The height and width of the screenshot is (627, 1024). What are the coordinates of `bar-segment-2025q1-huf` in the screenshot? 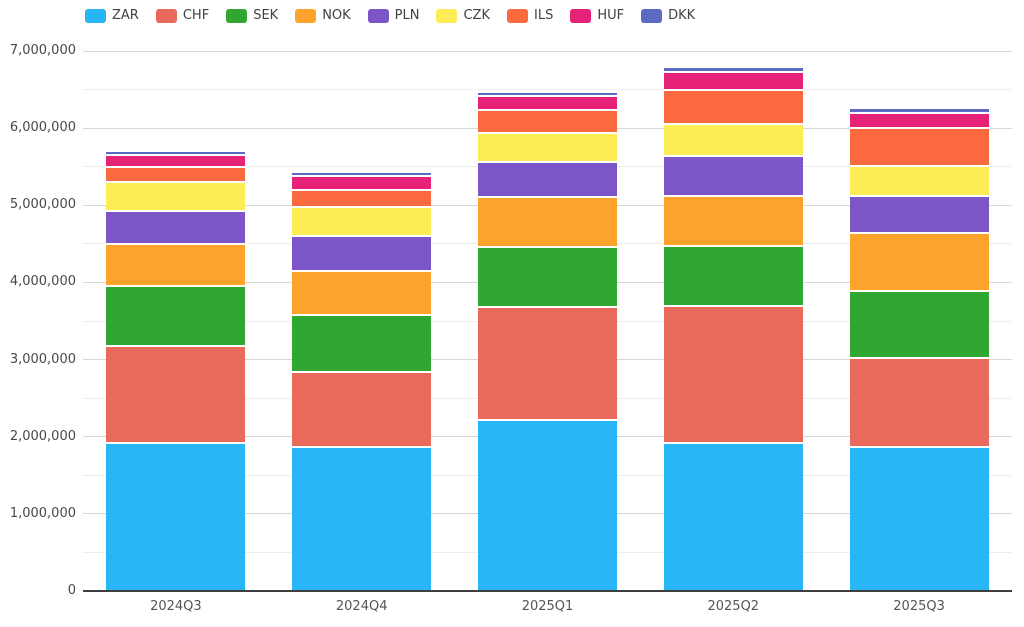 It's located at (547, 104).